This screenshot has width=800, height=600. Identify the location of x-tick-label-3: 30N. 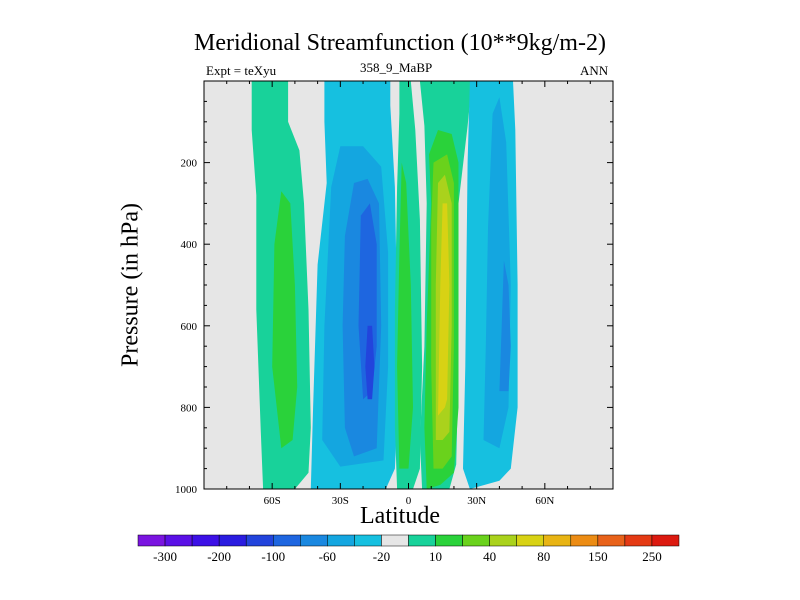
(476, 501).